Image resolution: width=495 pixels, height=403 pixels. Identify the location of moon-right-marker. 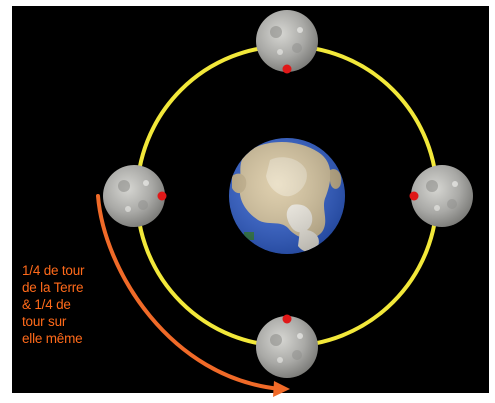
(414, 196).